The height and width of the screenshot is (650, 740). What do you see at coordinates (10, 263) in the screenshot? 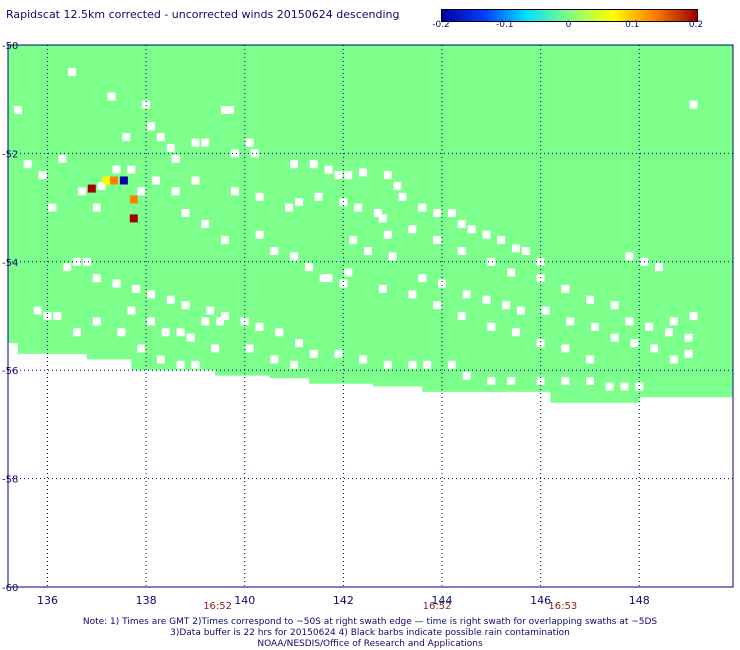
I see `y-tick-label: -54` at bounding box center [10, 263].